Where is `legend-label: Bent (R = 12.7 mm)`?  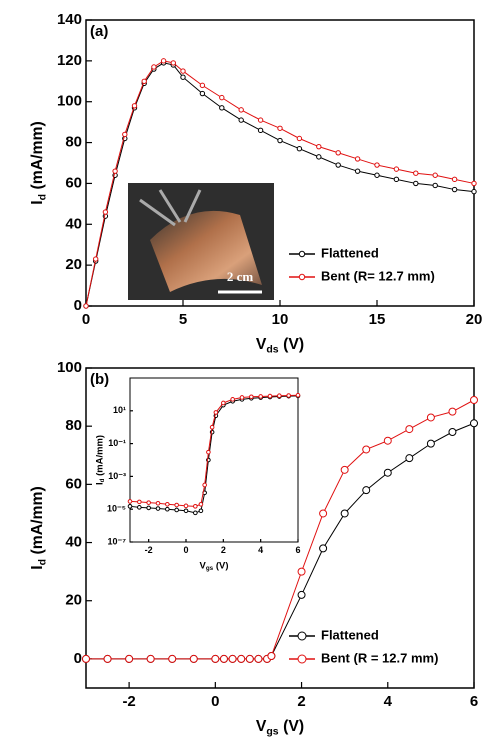 legend-label: Bent (R = 12.7 mm) is located at coordinates (379, 657).